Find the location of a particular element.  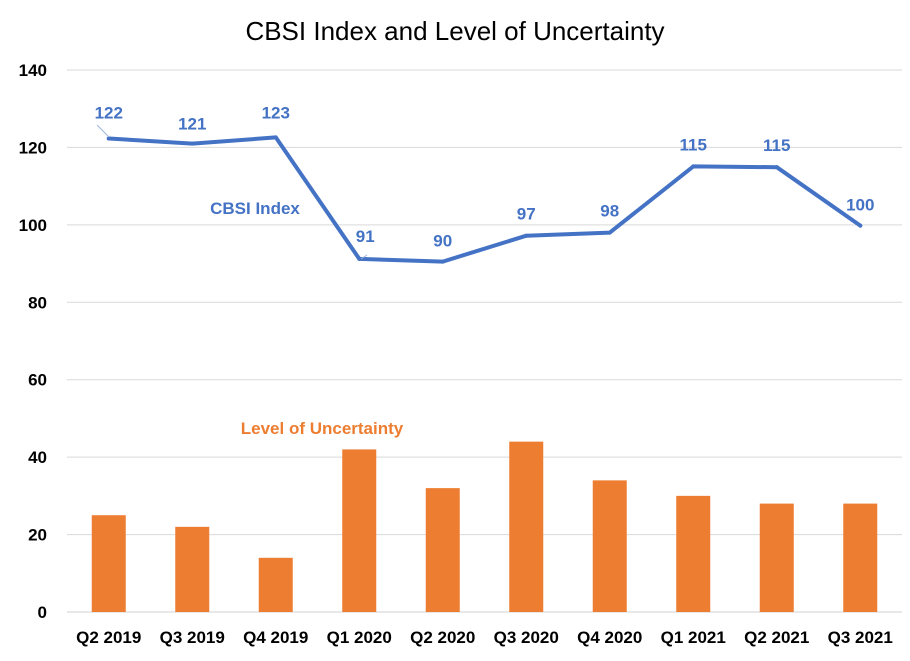

y-tick-label: 80 is located at coordinates (37, 302).